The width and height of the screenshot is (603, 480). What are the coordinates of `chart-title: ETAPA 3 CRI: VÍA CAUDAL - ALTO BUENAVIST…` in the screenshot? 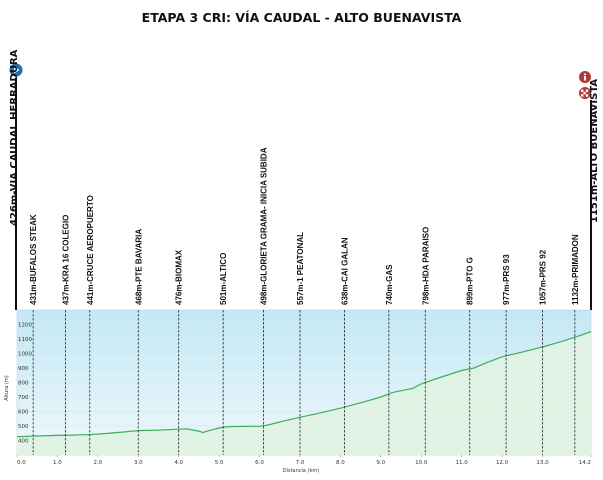 It's located at (302, 17).